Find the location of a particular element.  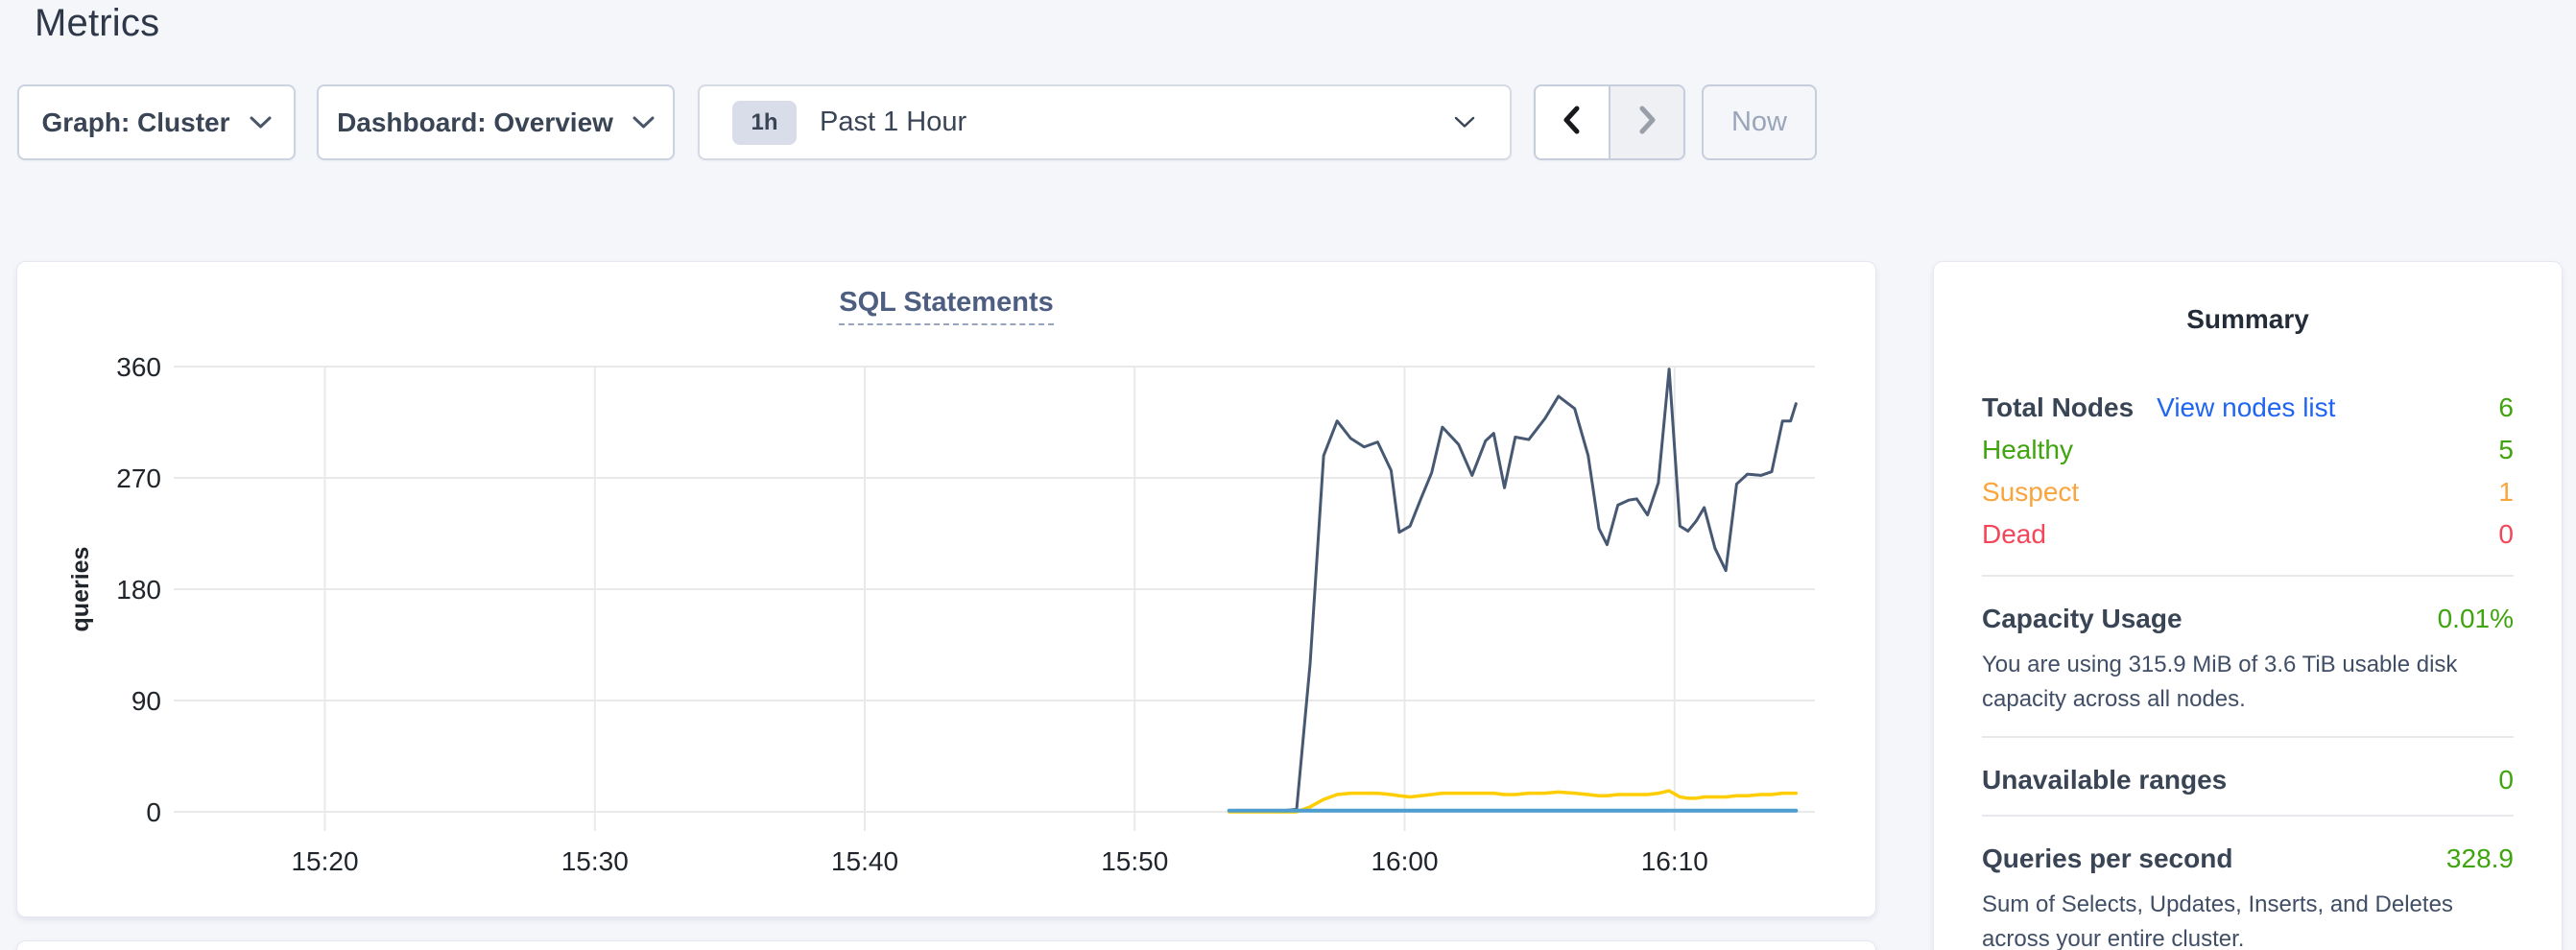

time-step-buttons is located at coordinates (1609, 122).